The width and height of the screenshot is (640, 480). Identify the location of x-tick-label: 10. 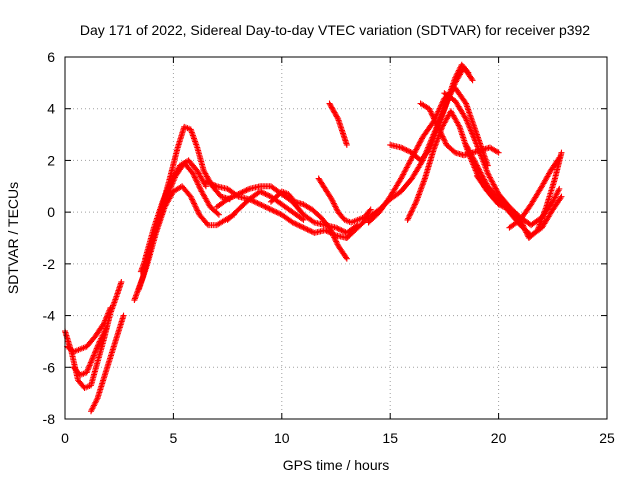
(282, 438).